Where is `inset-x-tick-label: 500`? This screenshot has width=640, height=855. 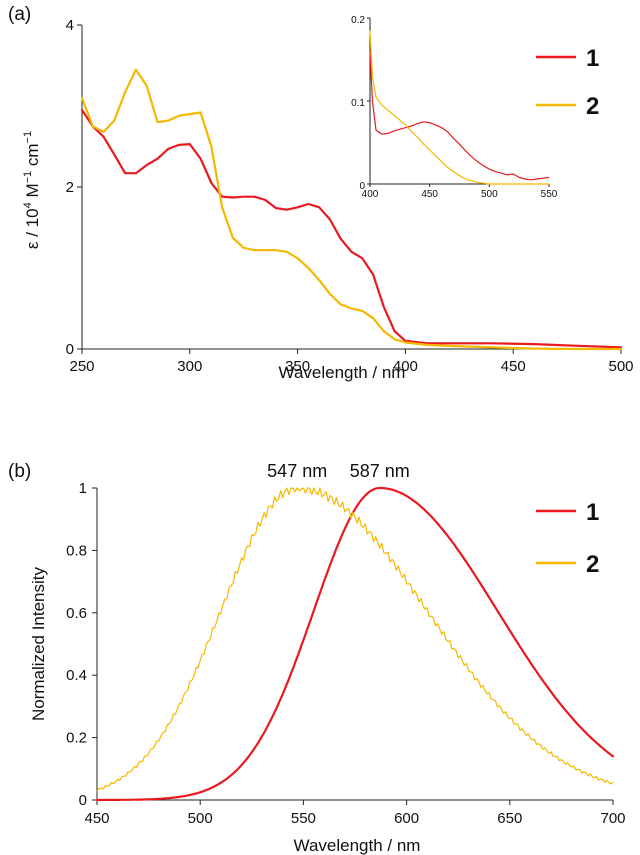 inset-x-tick-label: 500 is located at coordinates (489, 194).